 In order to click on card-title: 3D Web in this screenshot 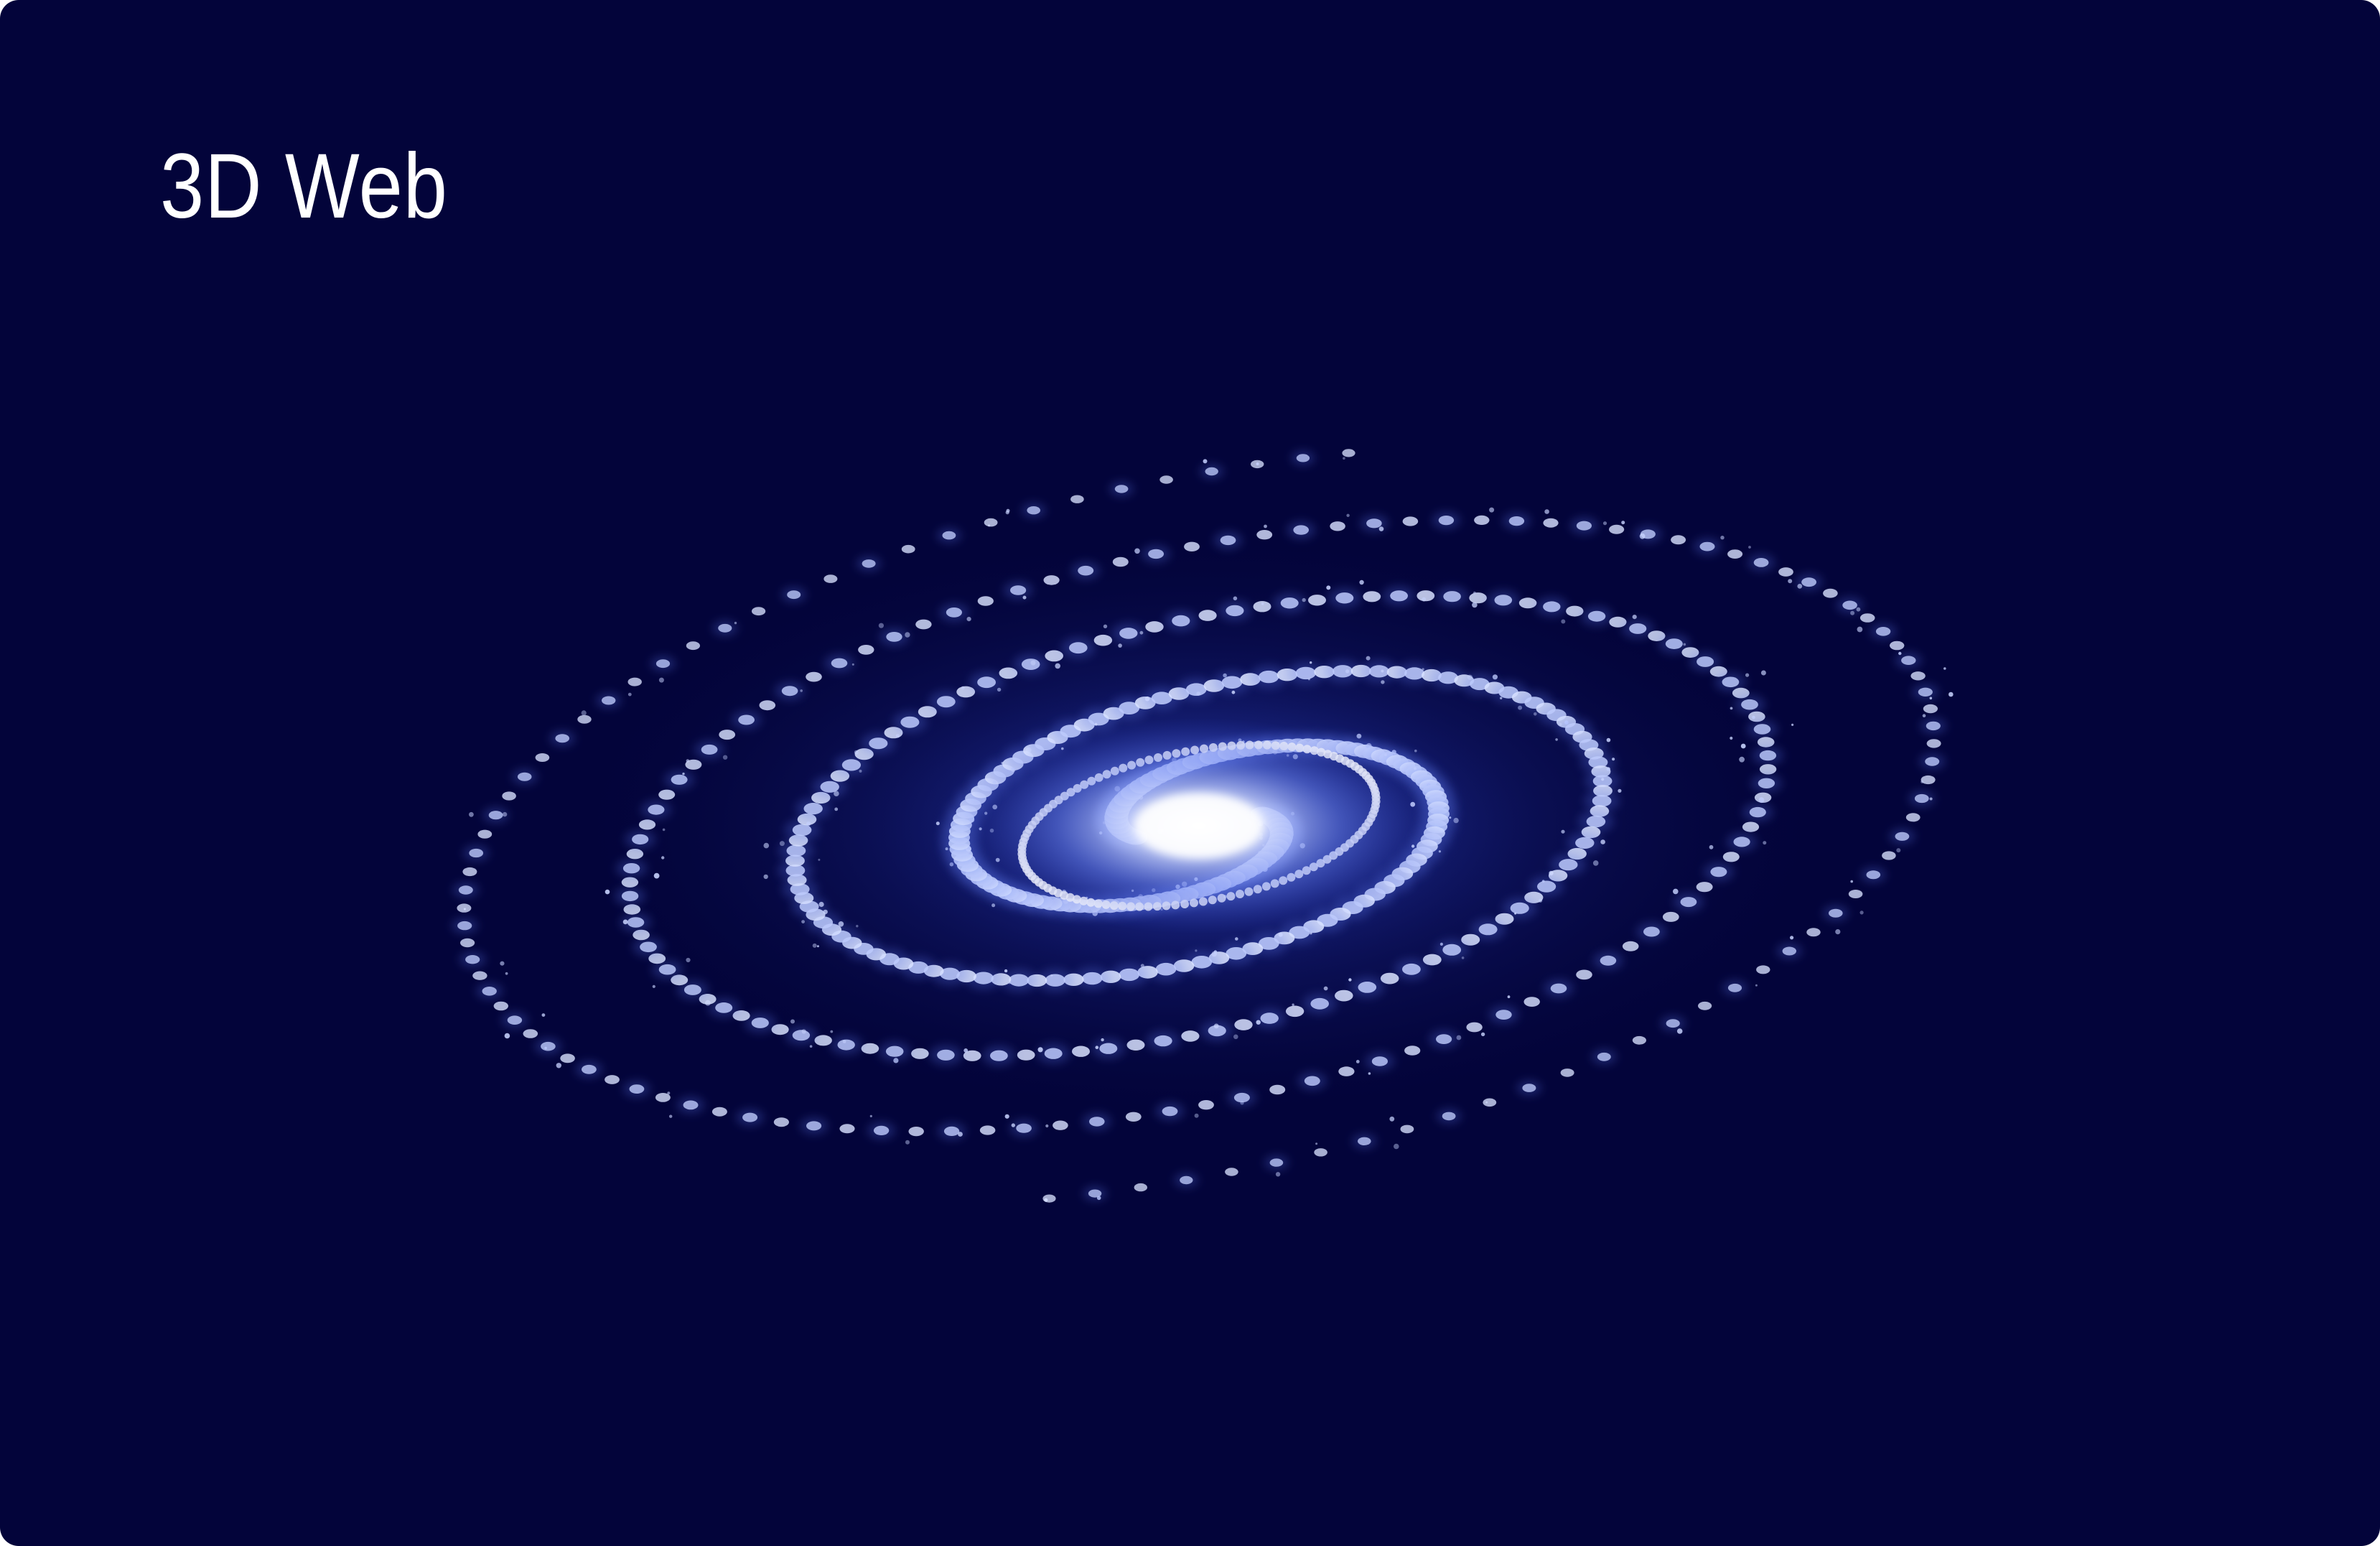, I will do `click(304, 186)`.